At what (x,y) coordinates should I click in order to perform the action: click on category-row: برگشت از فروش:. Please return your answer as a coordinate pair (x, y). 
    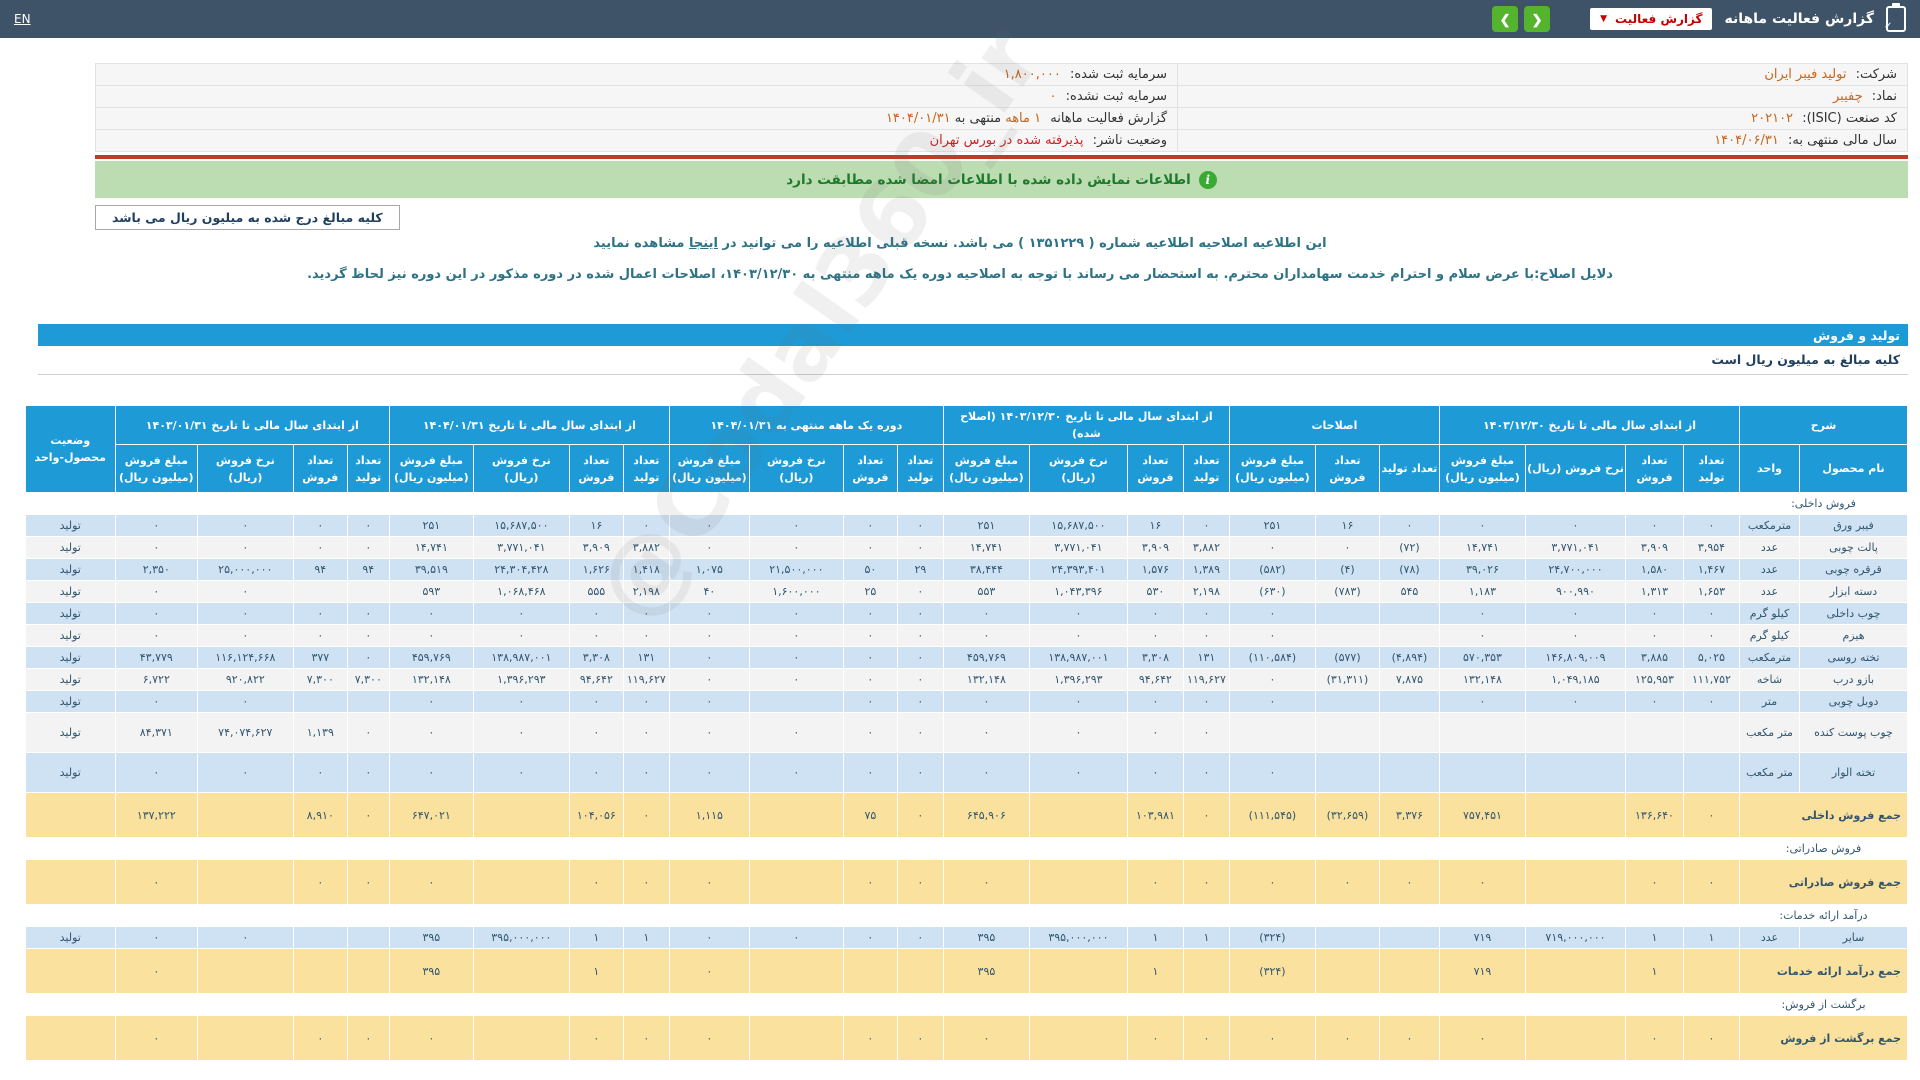
    Looking at the image, I should click on (966, 1005).